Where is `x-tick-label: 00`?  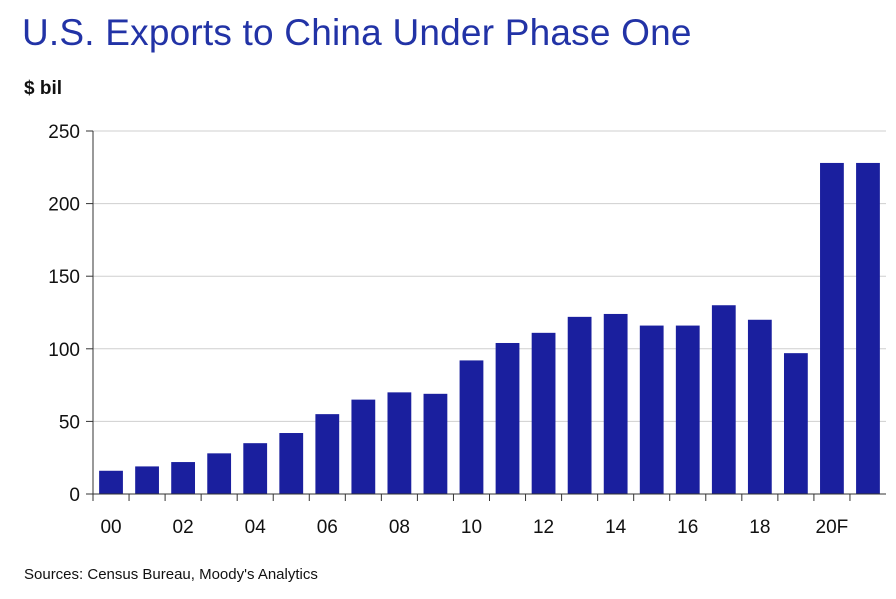
x-tick-label: 00 is located at coordinates (110, 527).